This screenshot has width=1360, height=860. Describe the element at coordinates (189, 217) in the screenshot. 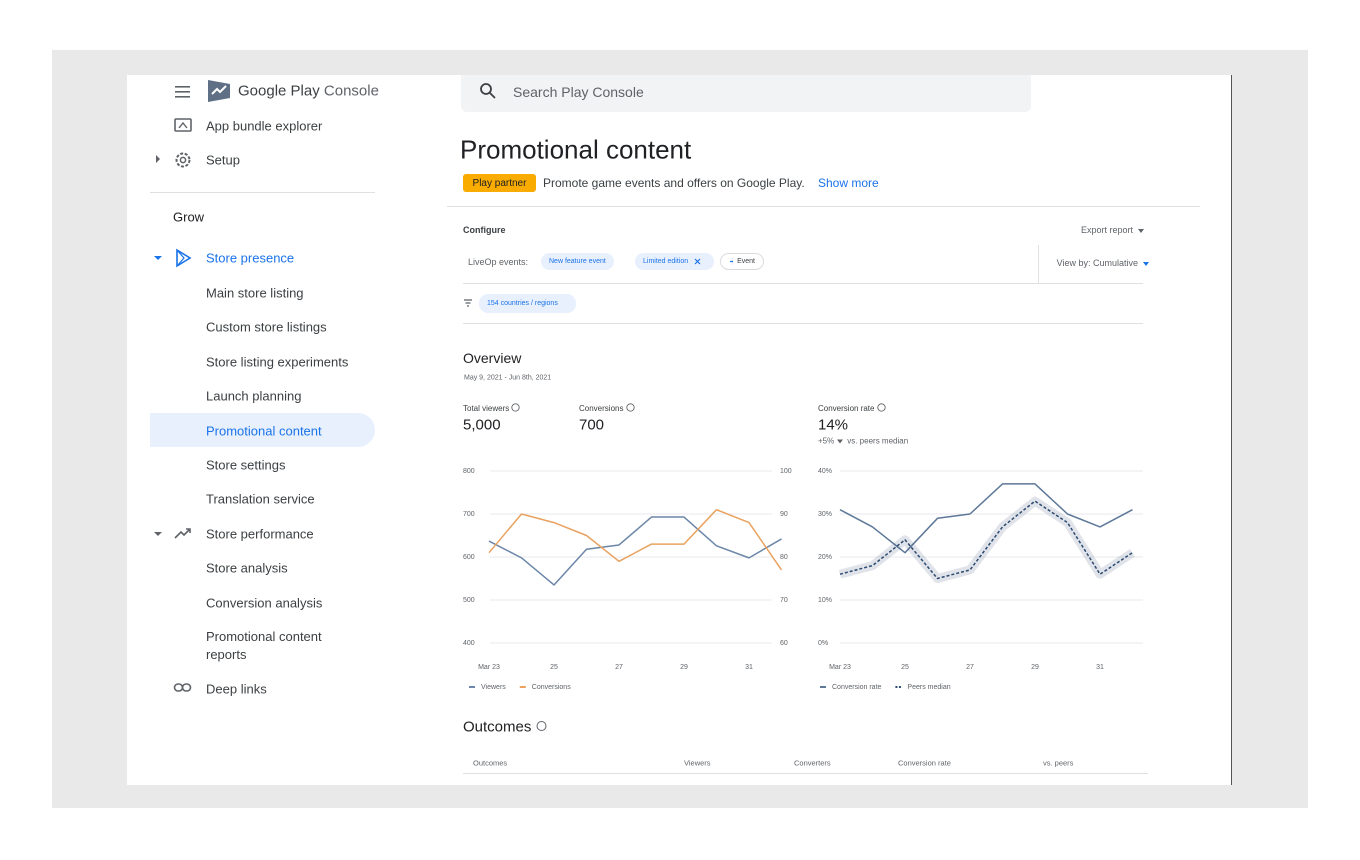

I see `nav-section: Grow` at that location.